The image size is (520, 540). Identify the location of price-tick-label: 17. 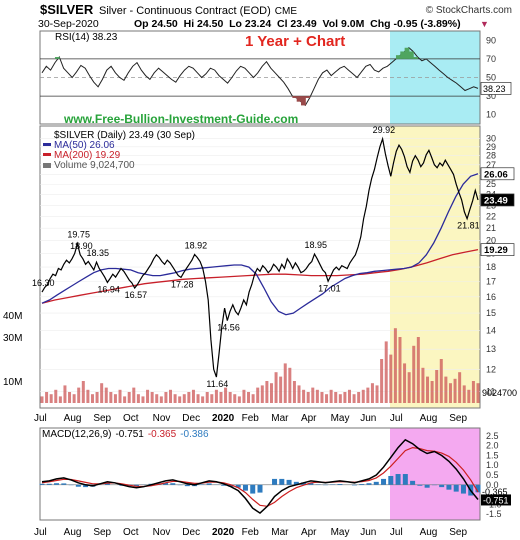
(491, 281).